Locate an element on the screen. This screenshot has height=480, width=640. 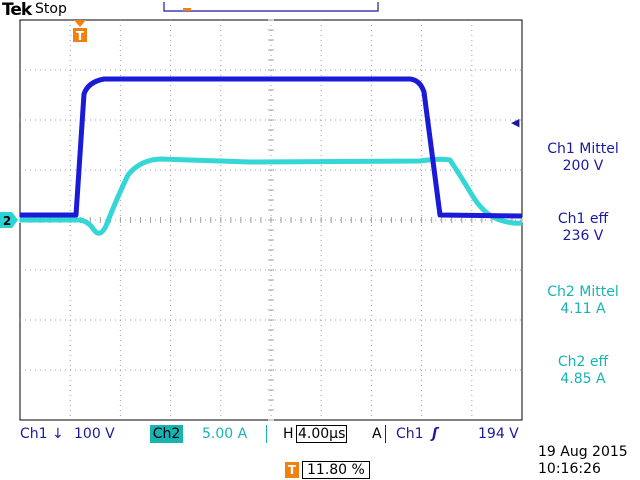
measurement-value: 236 V is located at coordinates (583, 236).